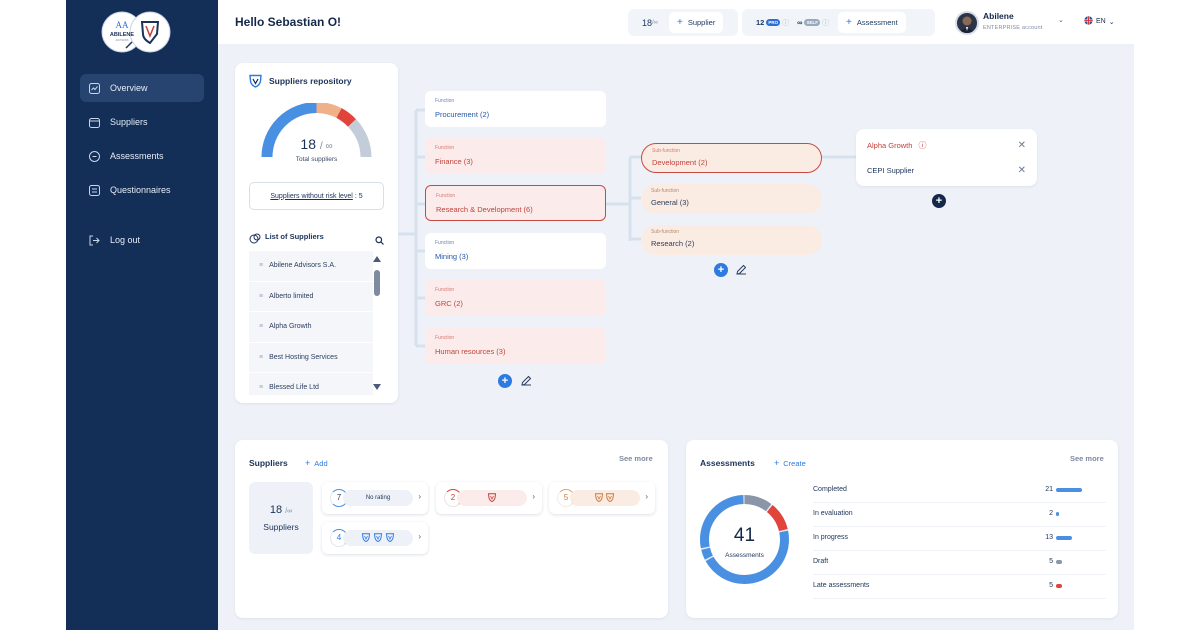  I want to click on supplier-limit: /∞, so click(655, 22).